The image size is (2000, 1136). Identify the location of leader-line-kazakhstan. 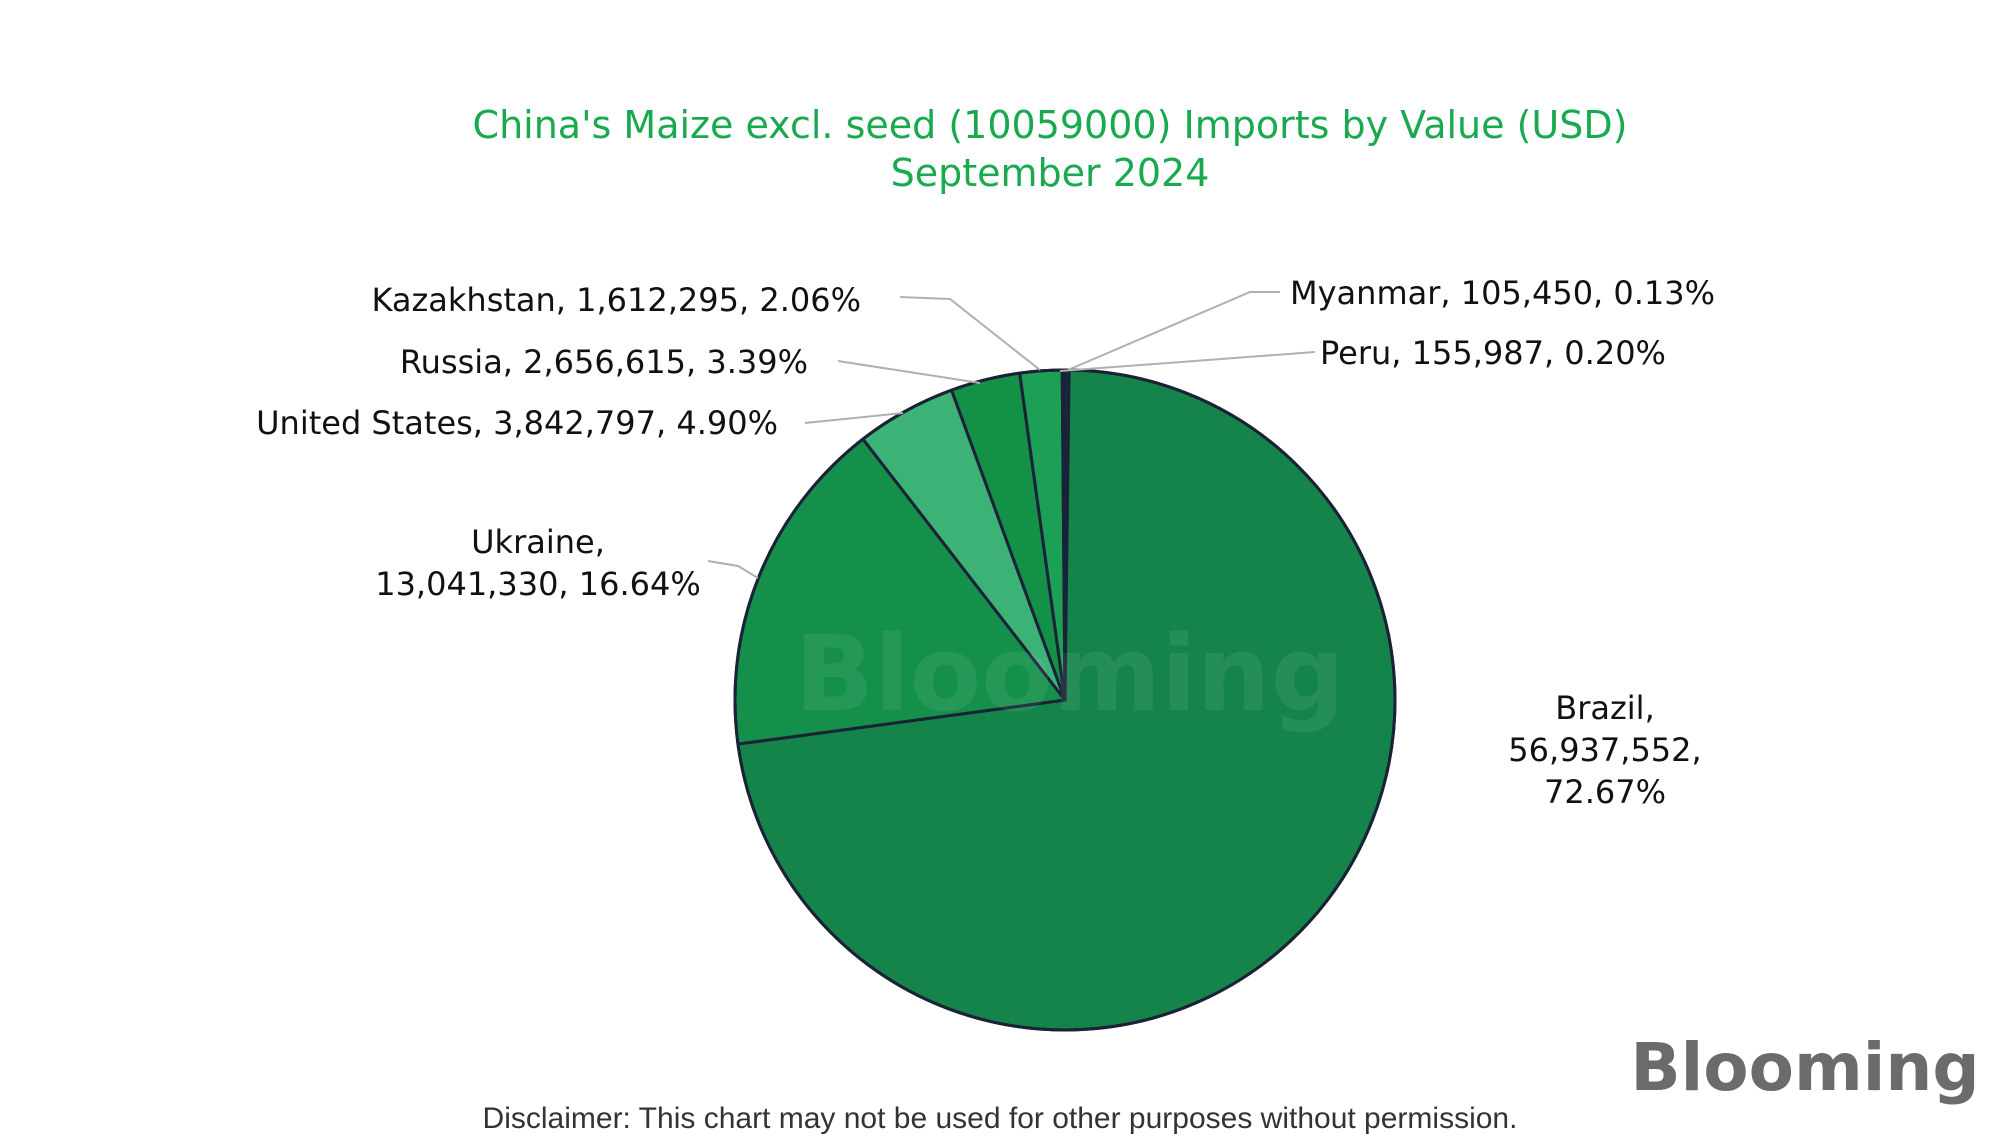
(970, 333).